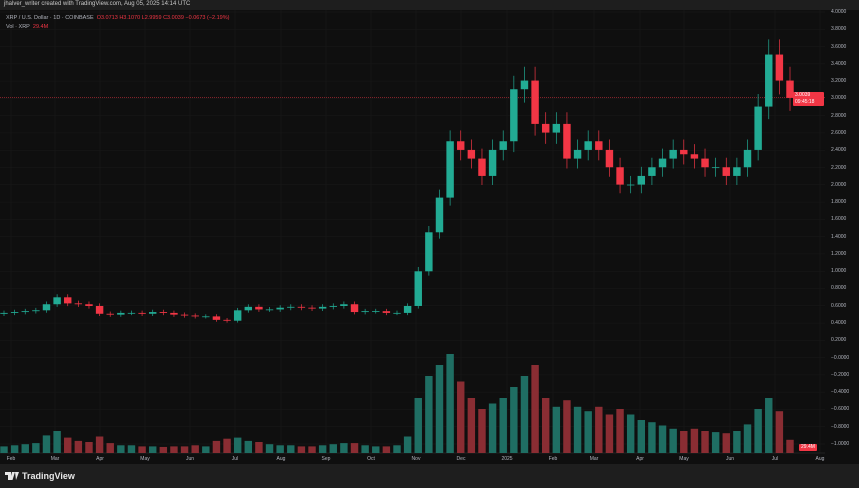  Describe the element at coordinates (842, 236) in the screenshot. I see `price-axis` at that location.